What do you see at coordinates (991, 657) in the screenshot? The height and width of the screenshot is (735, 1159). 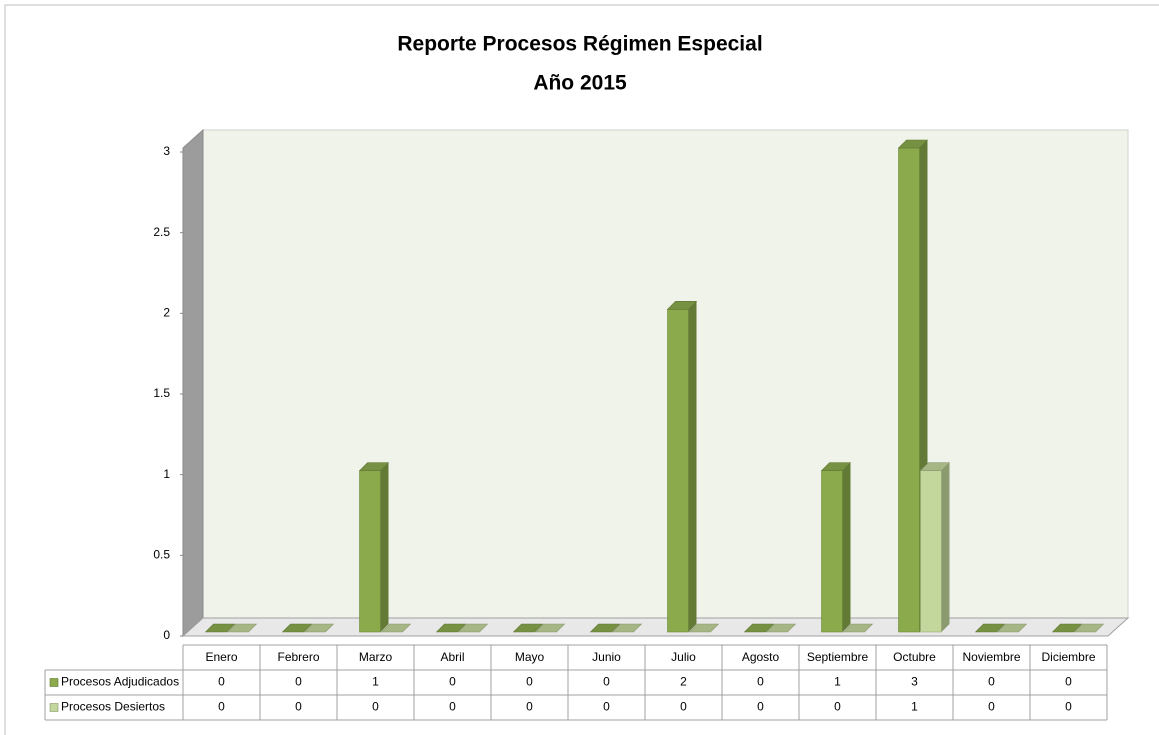 I see `x-tick-label: Noviembre` at bounding box center [991, 657].